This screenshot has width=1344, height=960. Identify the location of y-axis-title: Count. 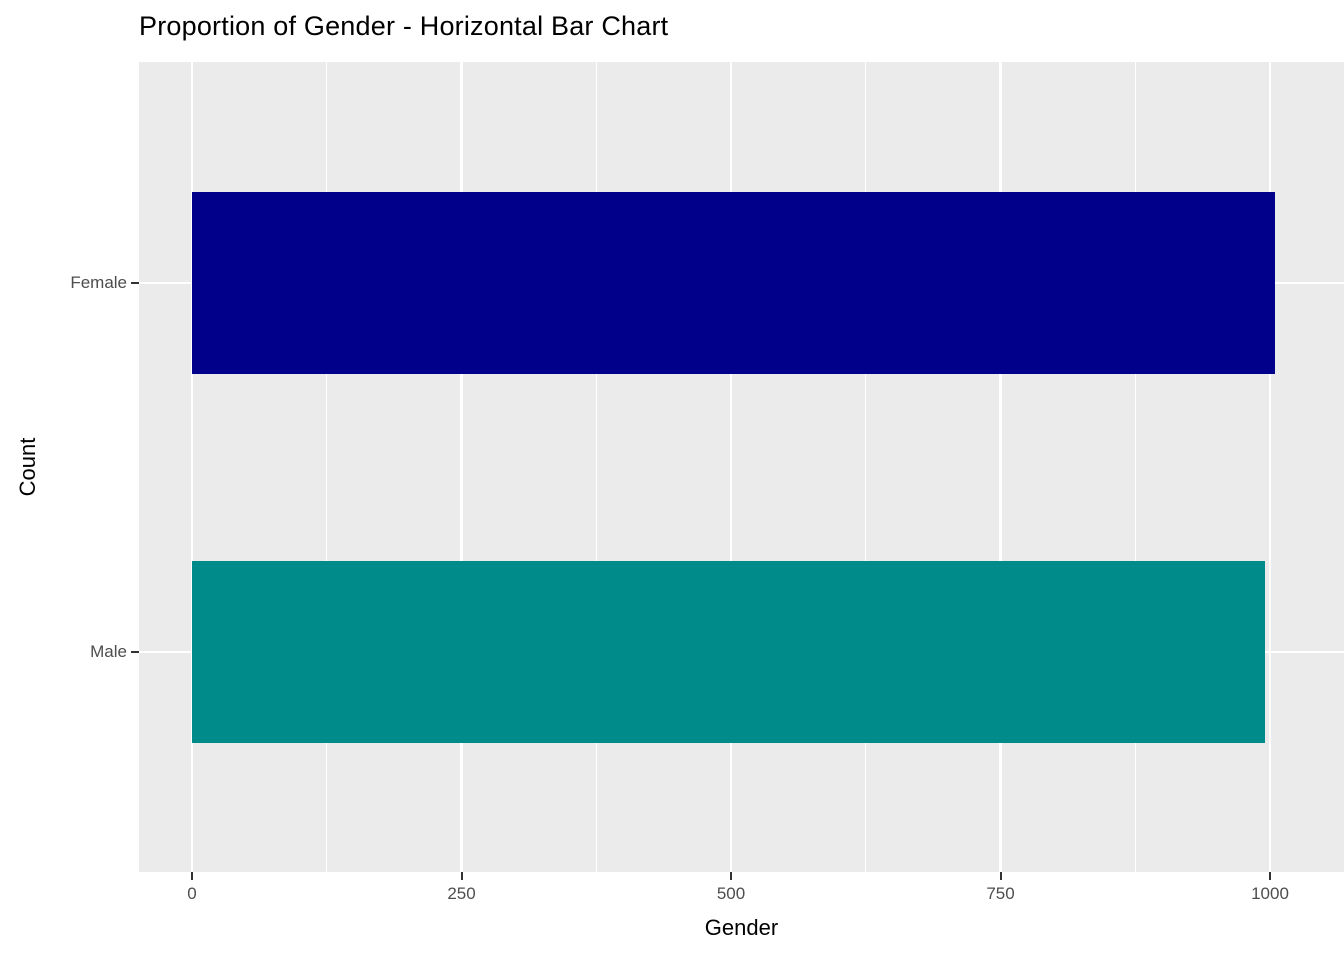
(27, 467).